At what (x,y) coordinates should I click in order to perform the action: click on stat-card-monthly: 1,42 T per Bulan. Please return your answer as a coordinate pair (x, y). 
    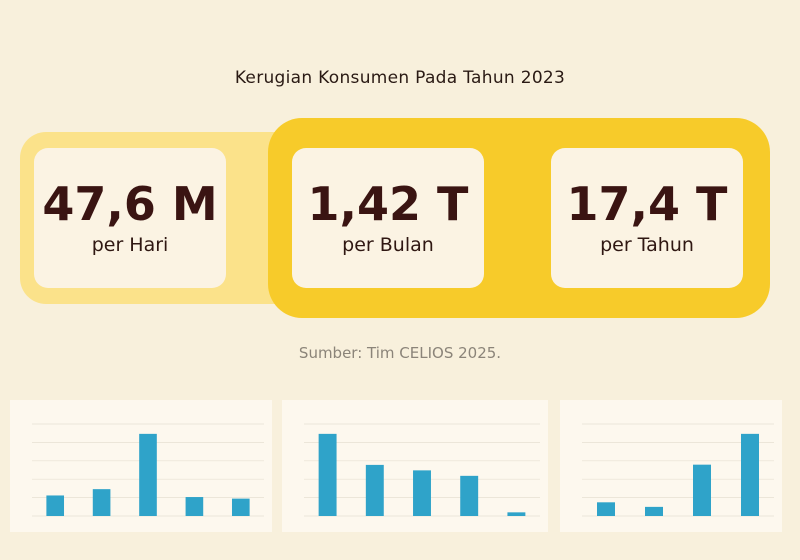
    Looking at the image, I should click on (388, 218).